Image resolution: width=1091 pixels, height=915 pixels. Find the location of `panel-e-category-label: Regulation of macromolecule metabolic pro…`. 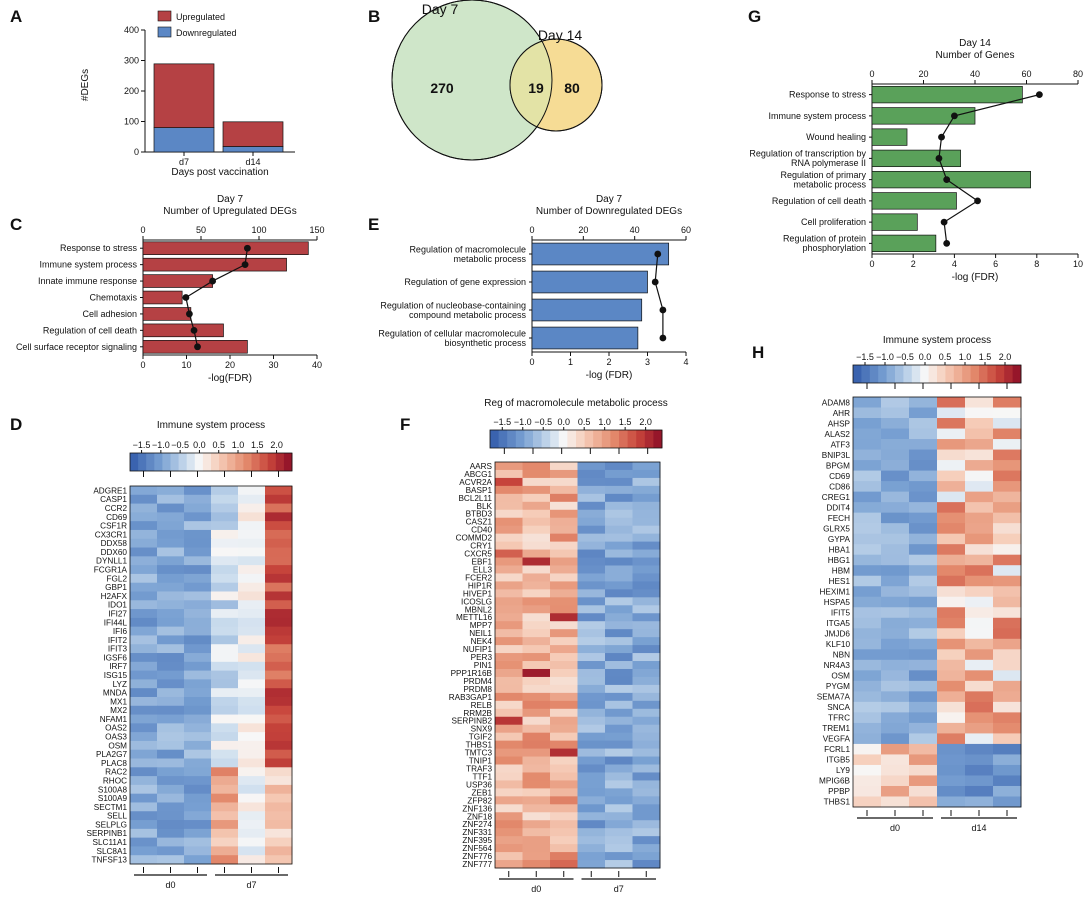

panel-e-category-label: Regulation of macromolecule metabolic pro… is located at coordinates (467, 254).